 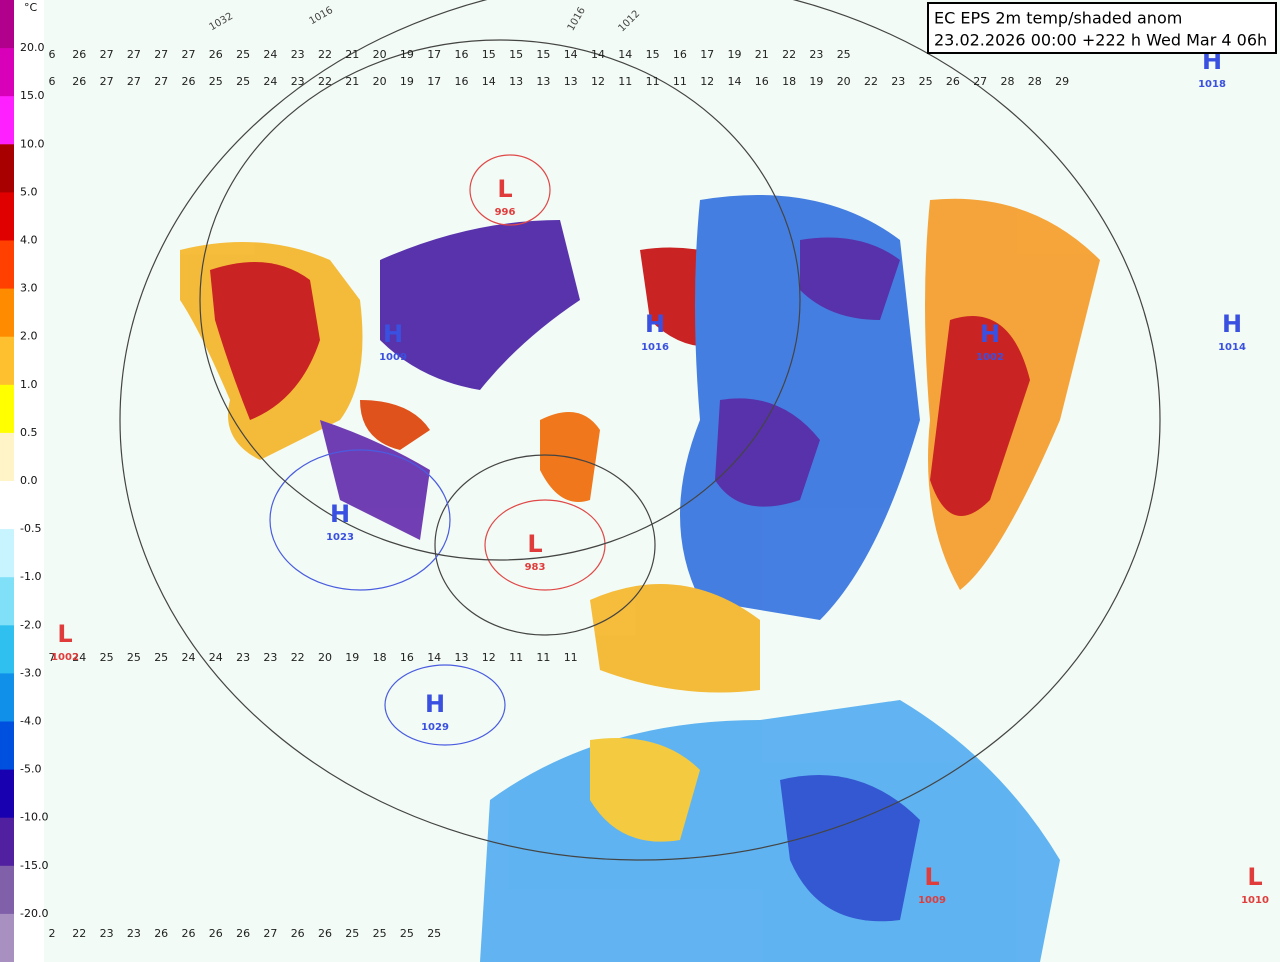 What do you see at coordinates (29, 432) in the screenshot?
I see `legend-label: 0.5` at bounding box center [29, 432].